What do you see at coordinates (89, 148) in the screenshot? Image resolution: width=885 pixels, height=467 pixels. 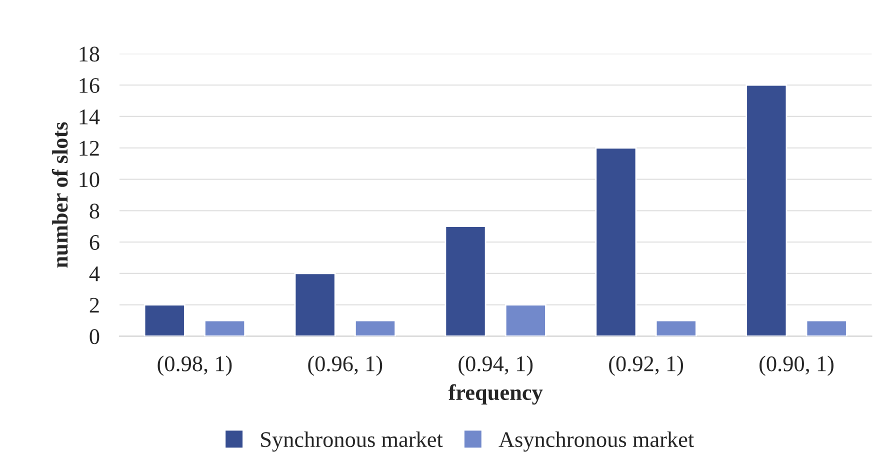 I see `y-tick-label: 12` at bounding box center [89, 148].